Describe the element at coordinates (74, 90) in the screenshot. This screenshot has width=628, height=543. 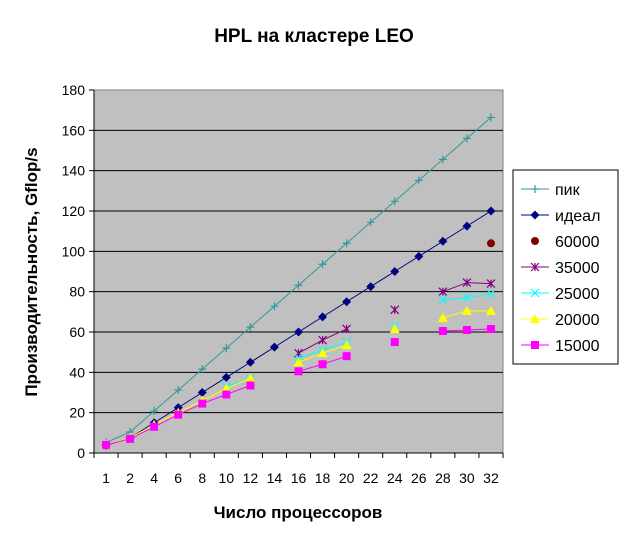
I see `y-tick-label: 180` at that location.